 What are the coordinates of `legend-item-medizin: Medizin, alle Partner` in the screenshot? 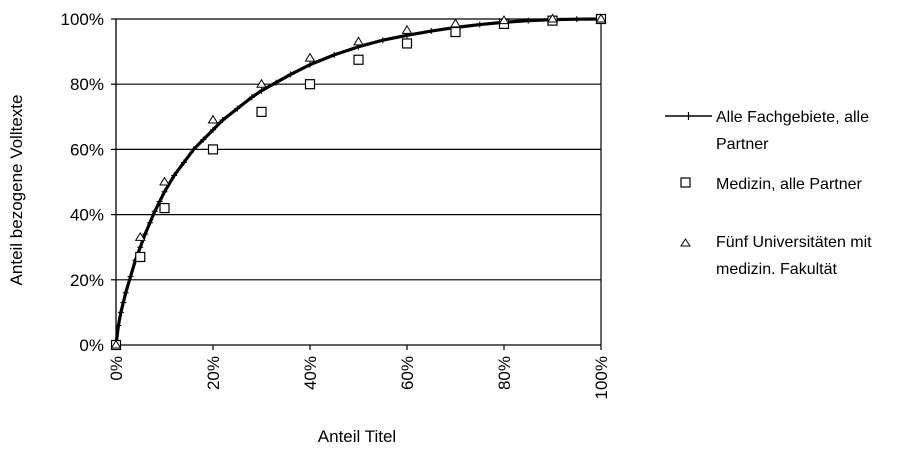 It's located at (771, 184).